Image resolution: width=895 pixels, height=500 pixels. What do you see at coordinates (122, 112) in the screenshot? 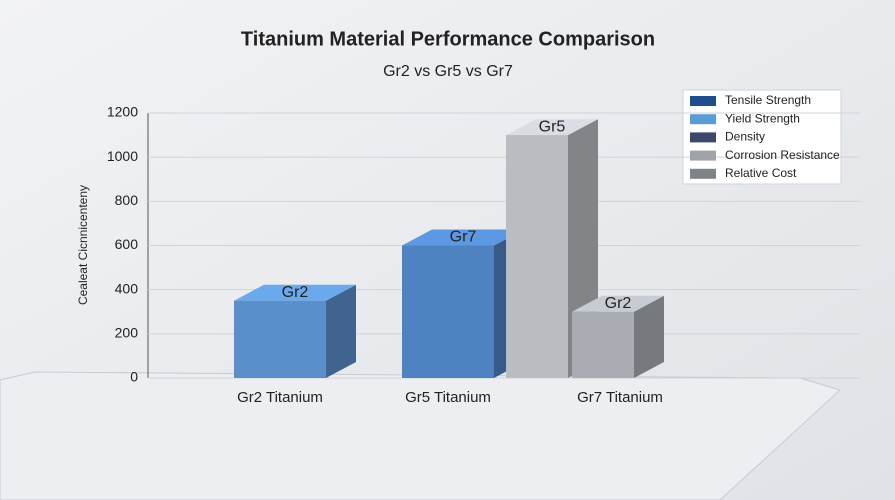
I see `y-tick-label: 1200` at bounding box center [122, 112].